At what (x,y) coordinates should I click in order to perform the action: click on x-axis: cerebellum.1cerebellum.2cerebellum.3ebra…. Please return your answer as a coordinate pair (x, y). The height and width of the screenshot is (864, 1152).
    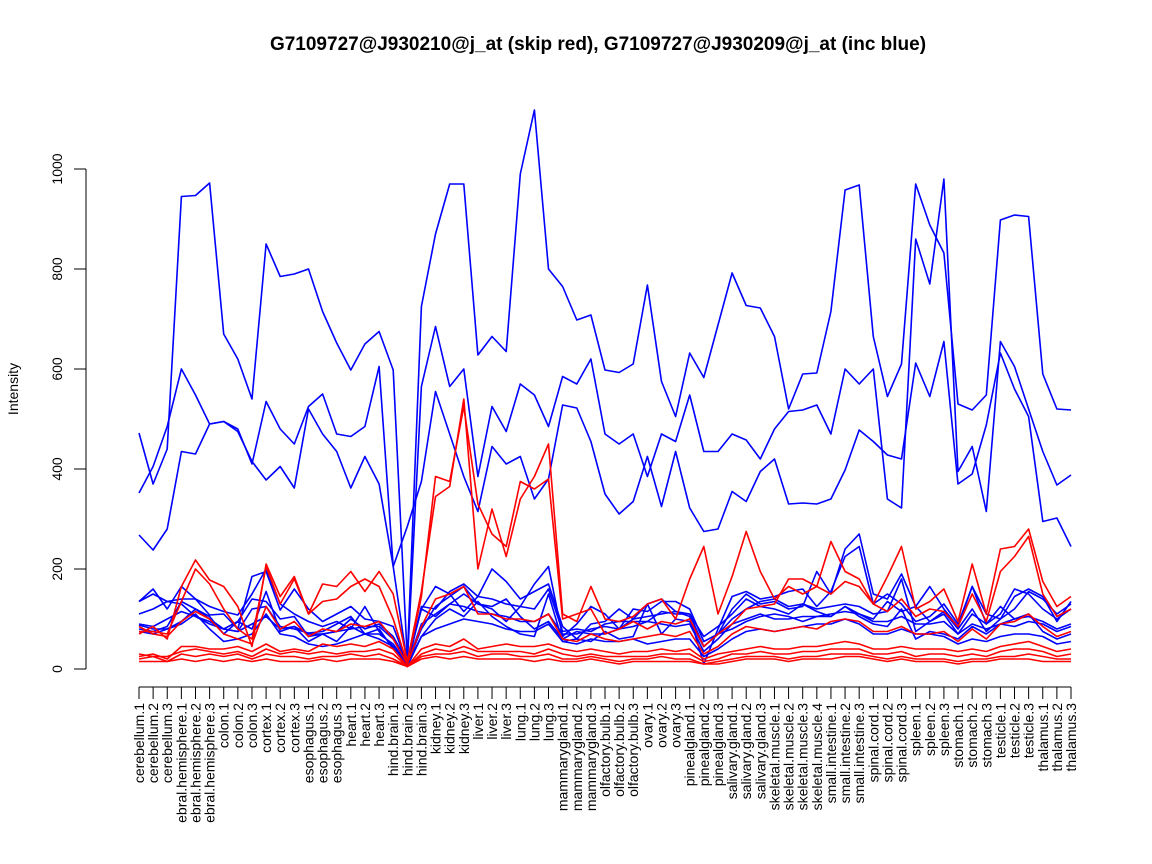
    Looking at the image, I should click on (605, 754).